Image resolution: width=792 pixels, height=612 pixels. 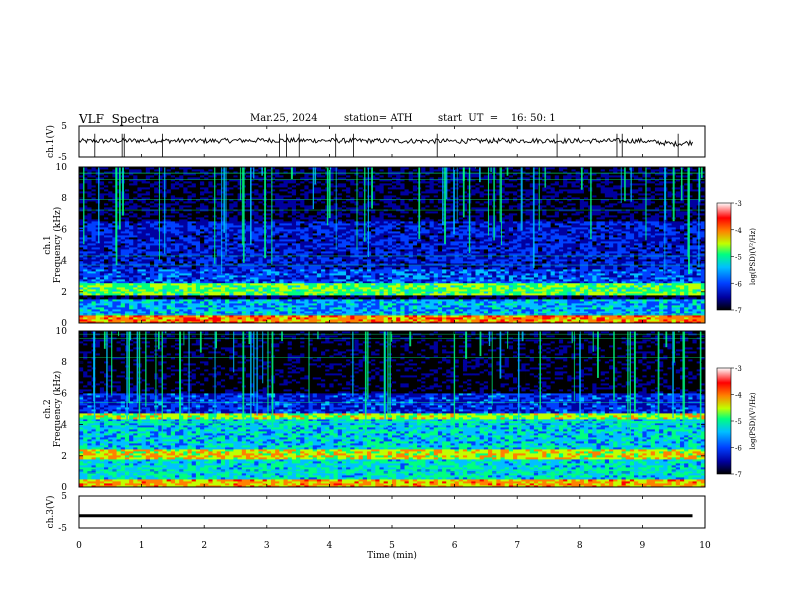 What do you see at coordinates (62, 158) in the screenshot?
I see `y-tick-label: -5` at bounding box center [62, 158].